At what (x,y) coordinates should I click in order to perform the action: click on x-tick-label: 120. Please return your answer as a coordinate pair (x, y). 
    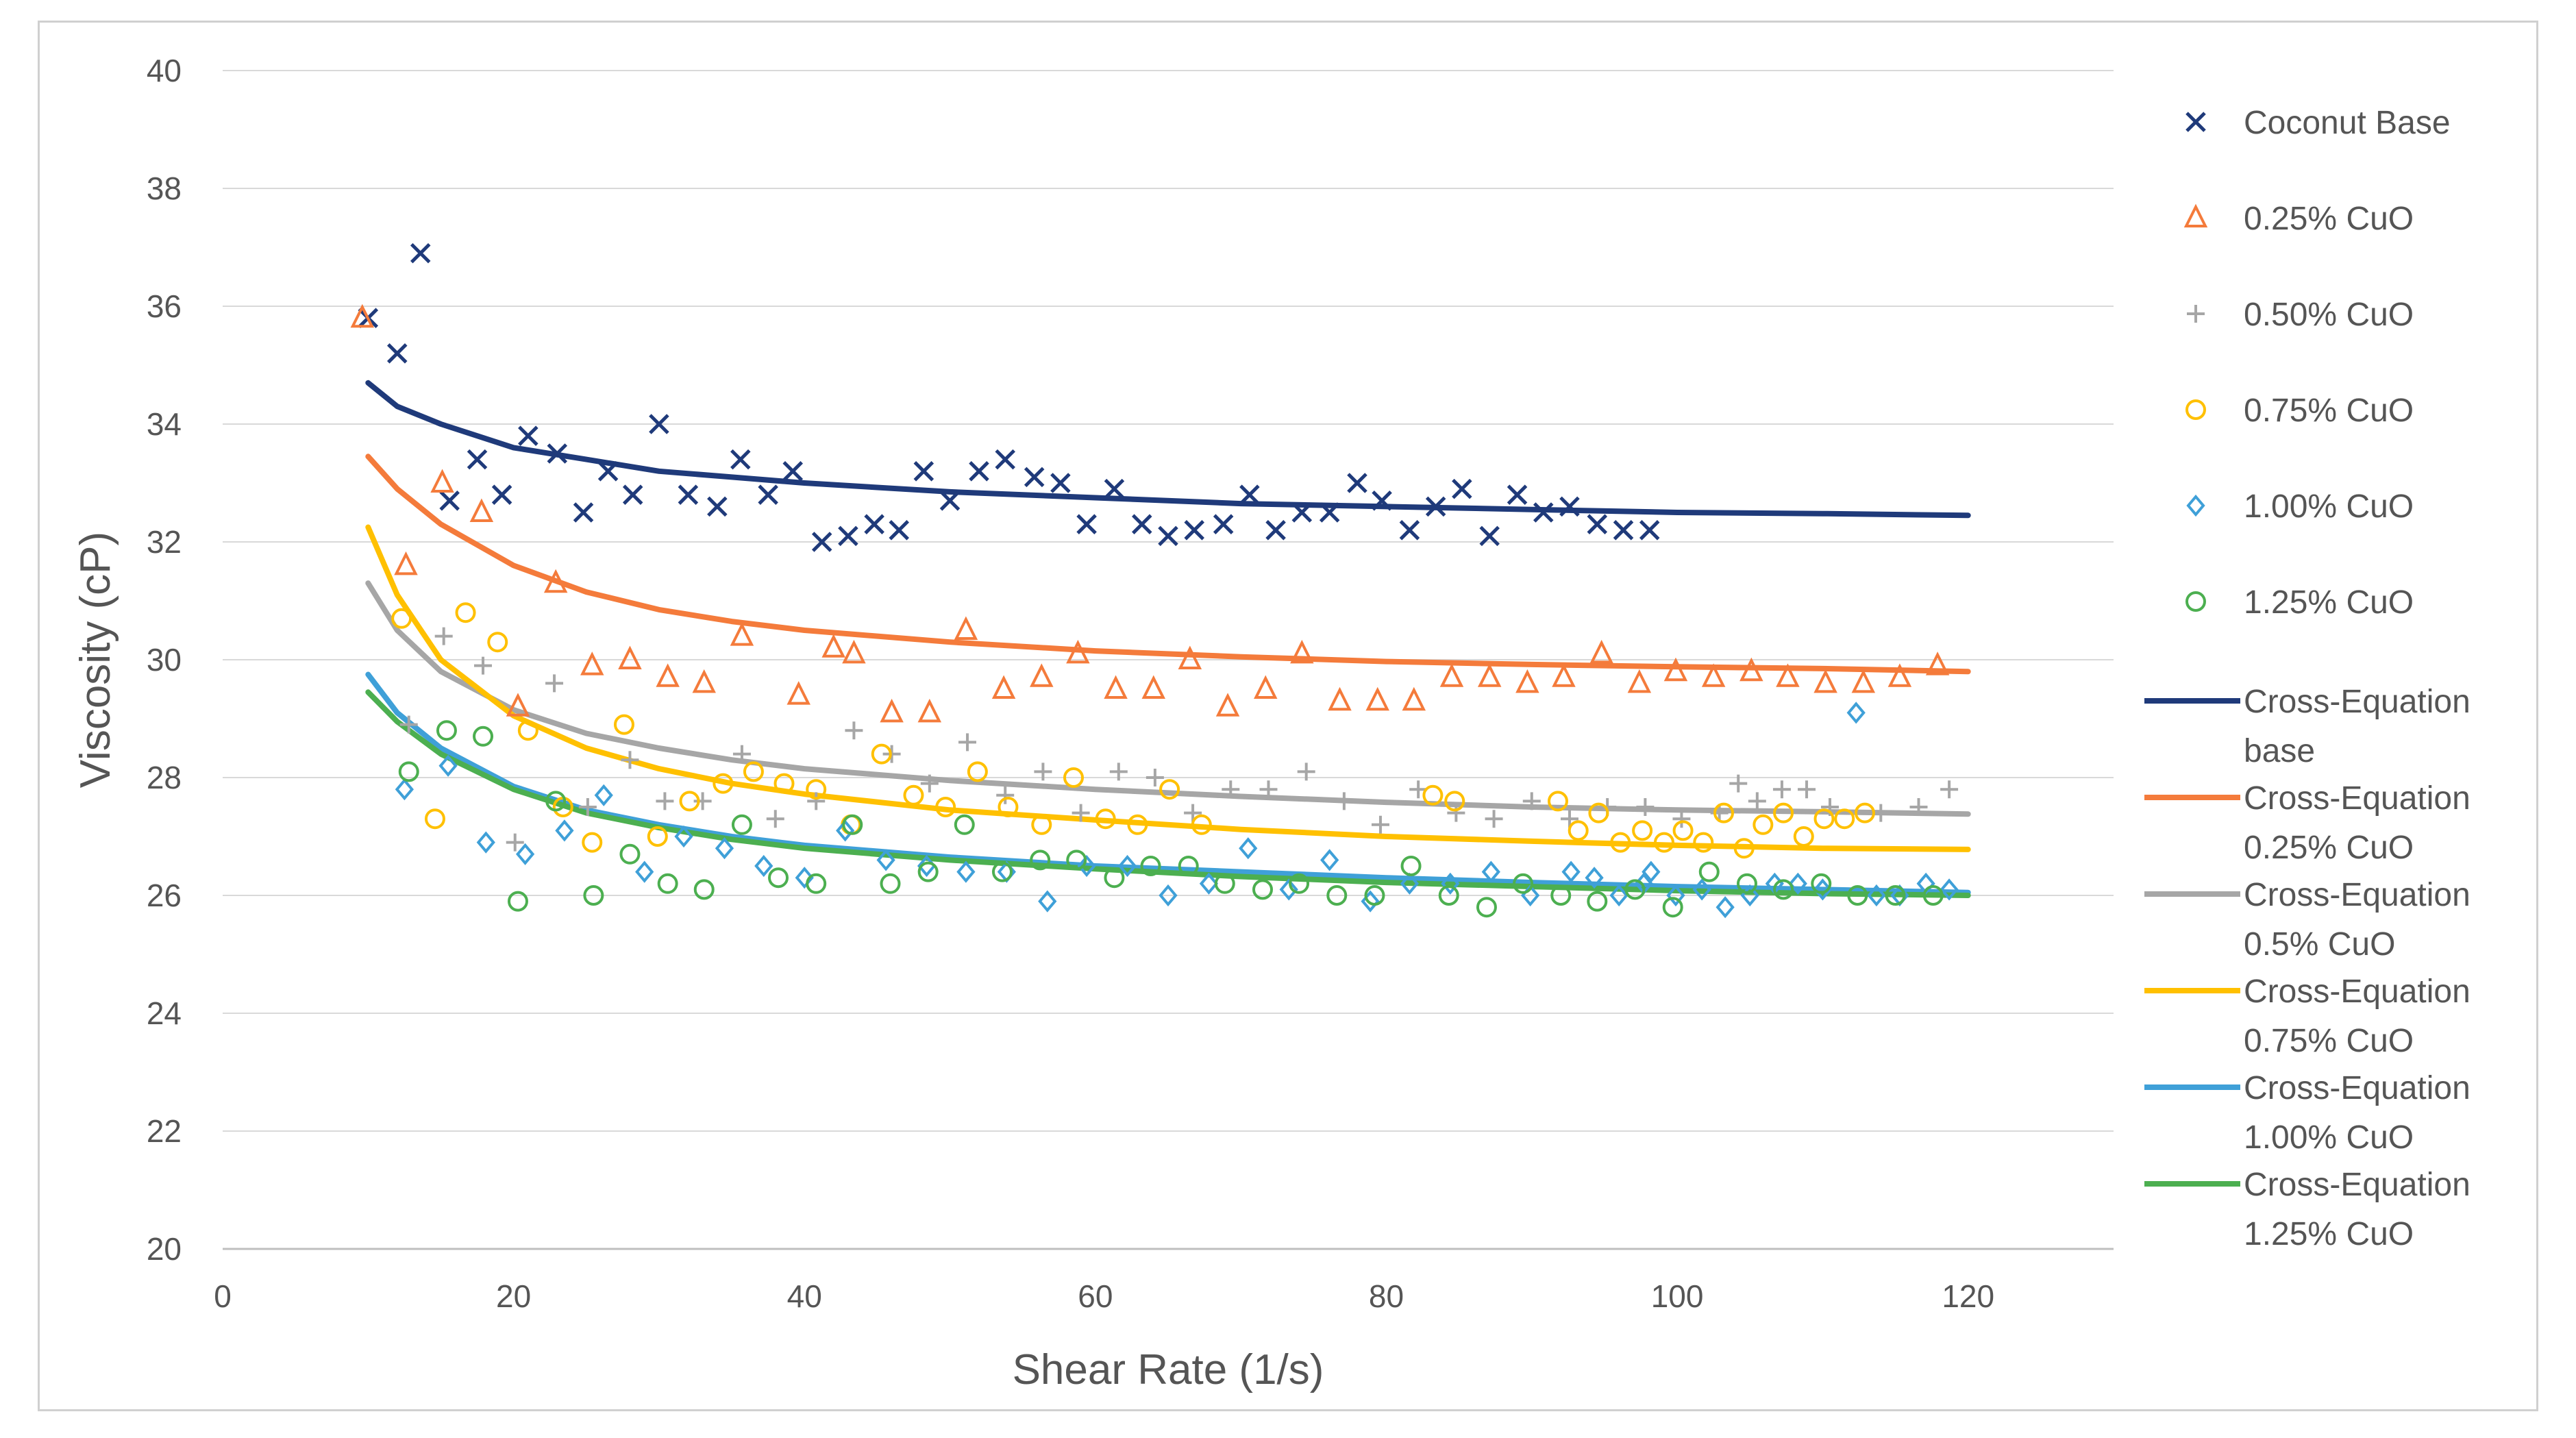
    Looking at the image, I should click on (1968, 1296).